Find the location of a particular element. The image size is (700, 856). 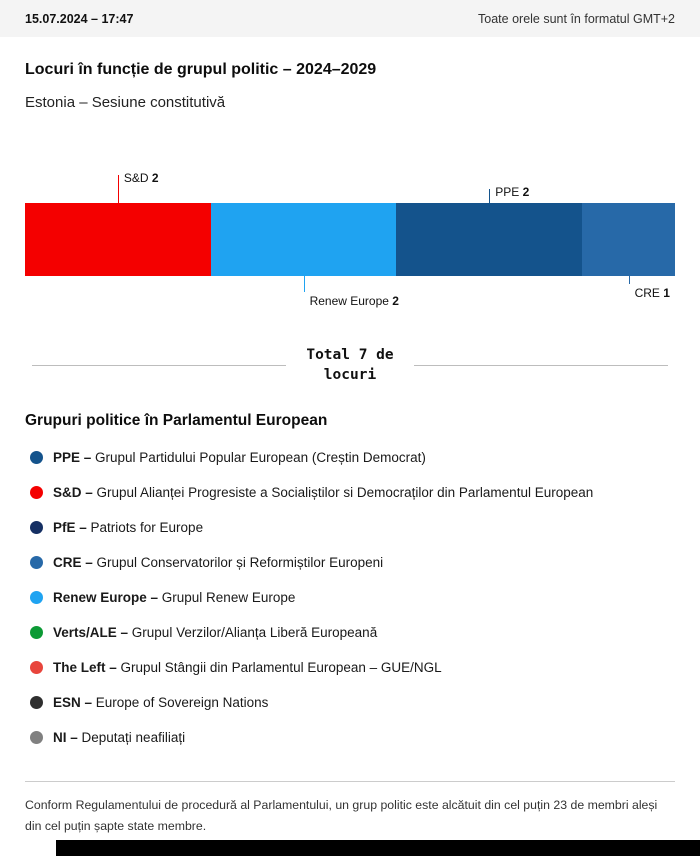

page-subtitle: Estonia – Sesiune constitutivă is located at coordinates (125, 102).